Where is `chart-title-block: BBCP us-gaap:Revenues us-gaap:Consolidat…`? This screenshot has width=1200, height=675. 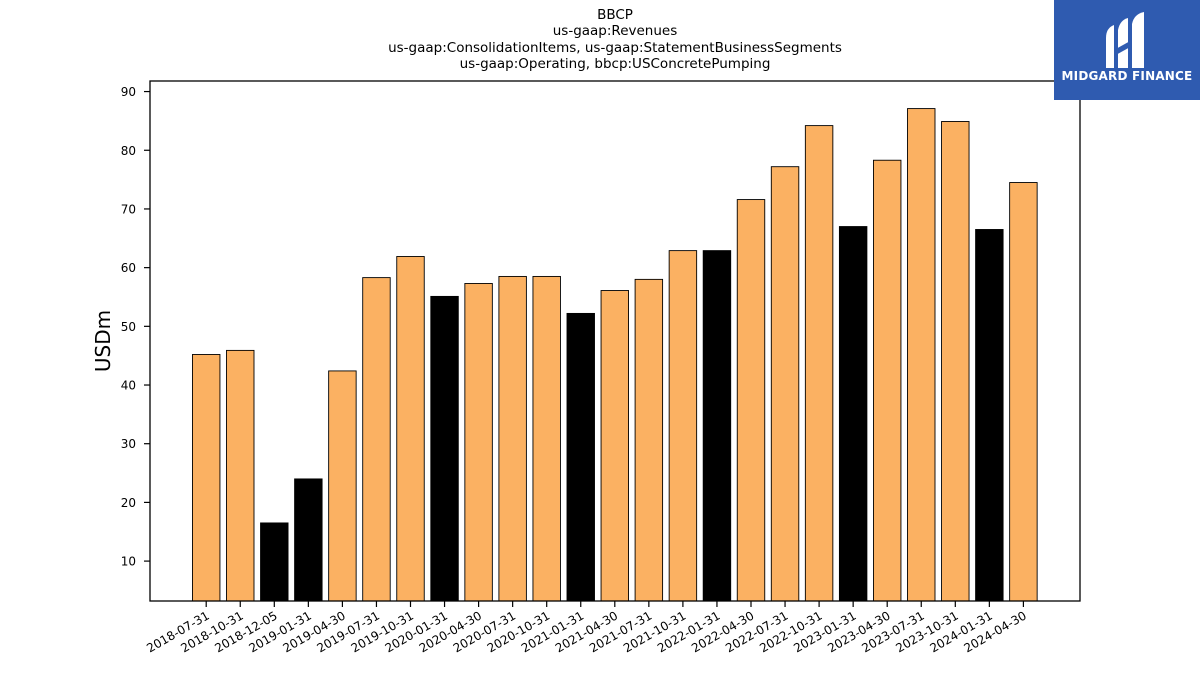 chart-title-block: BBCP us-gaap:Revenues us-gaap:Consolidat… is located at coordinates (600, 39).